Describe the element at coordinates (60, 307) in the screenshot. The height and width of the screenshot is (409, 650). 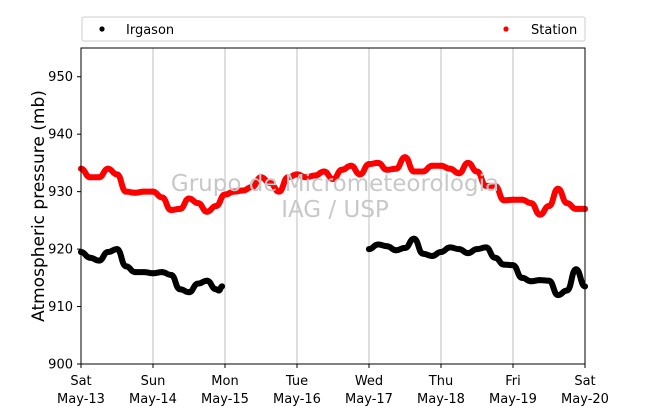
I see `y-tick-label: 910` at that location.